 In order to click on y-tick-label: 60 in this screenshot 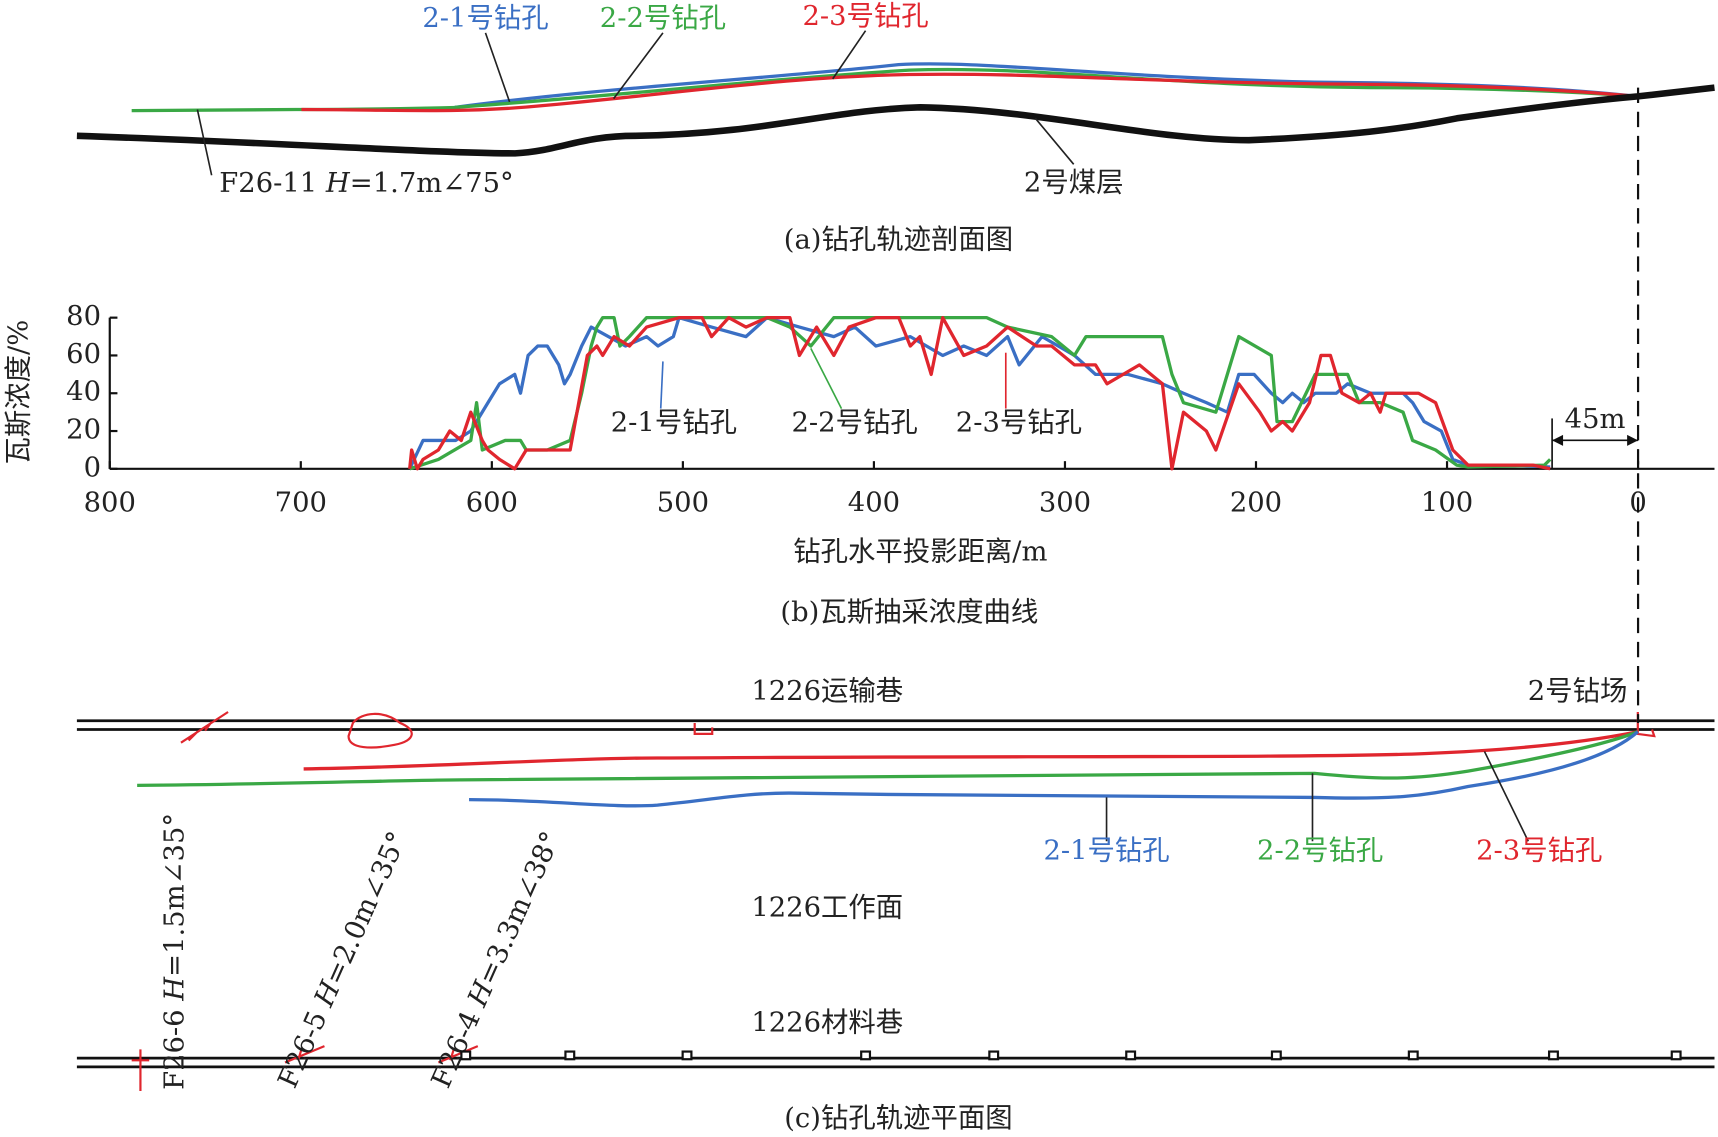, I will do `click(83, 354)`.